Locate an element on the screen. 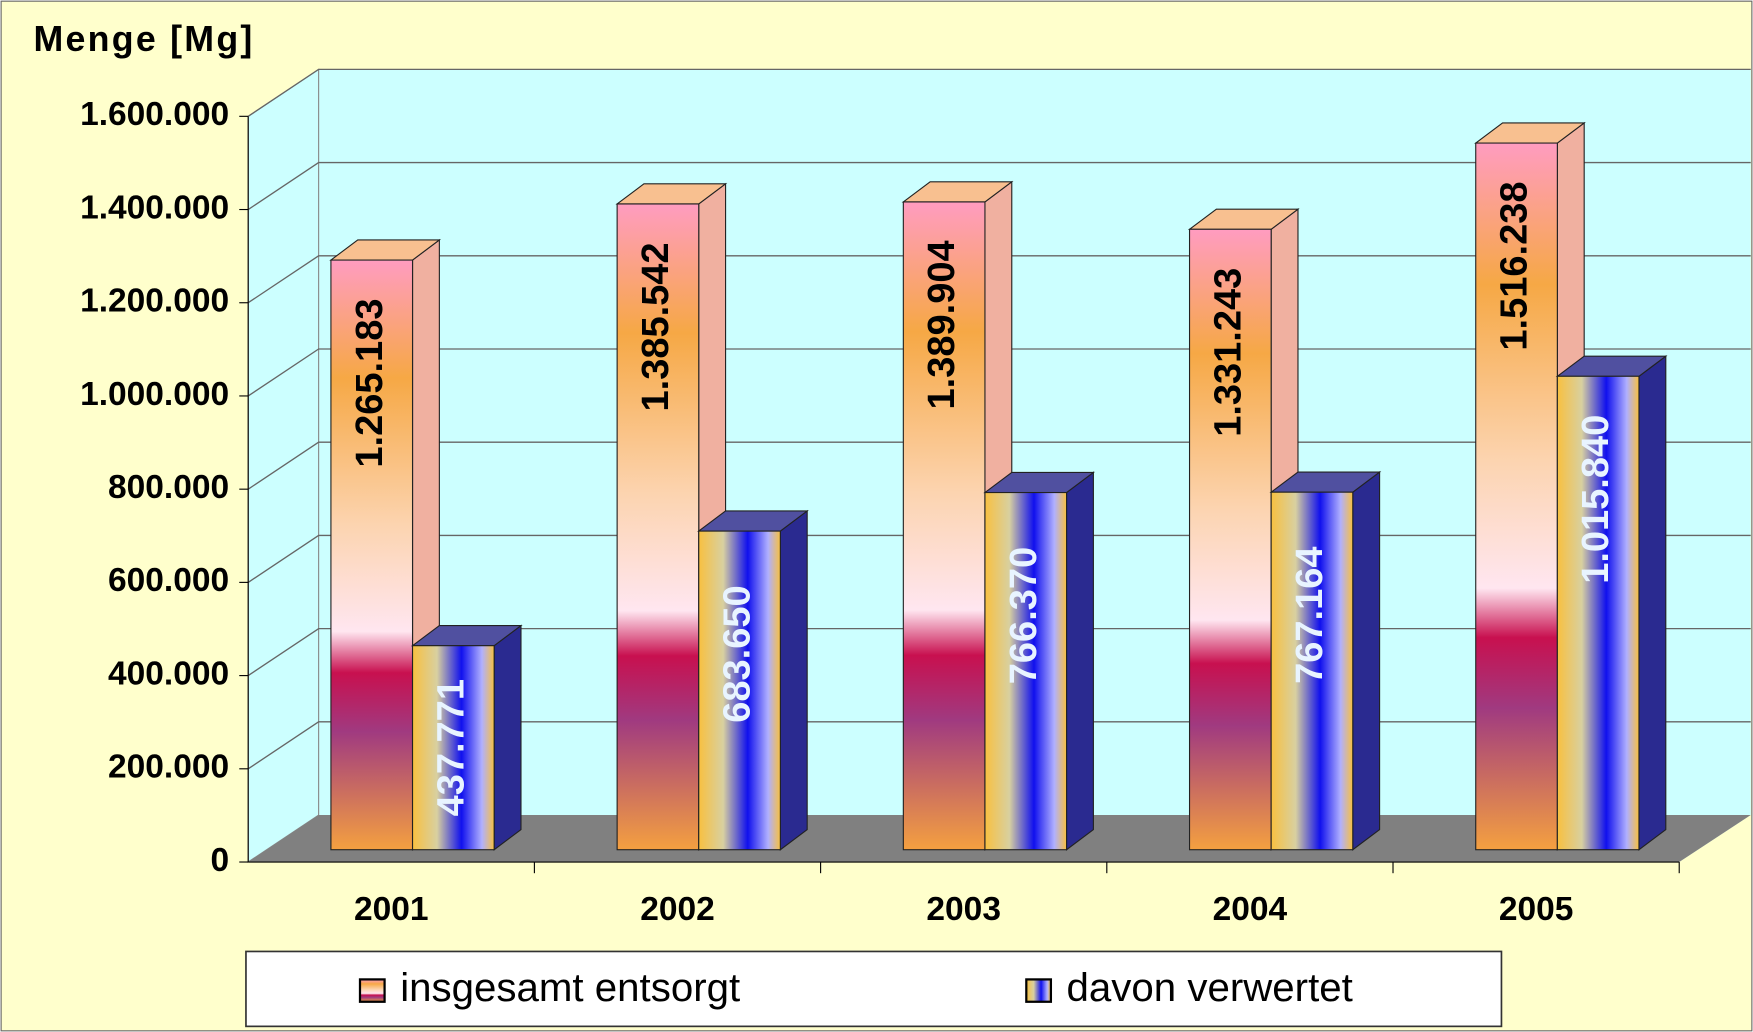  chart-title: Menge [Mg] is located at coordinates (144, 39).